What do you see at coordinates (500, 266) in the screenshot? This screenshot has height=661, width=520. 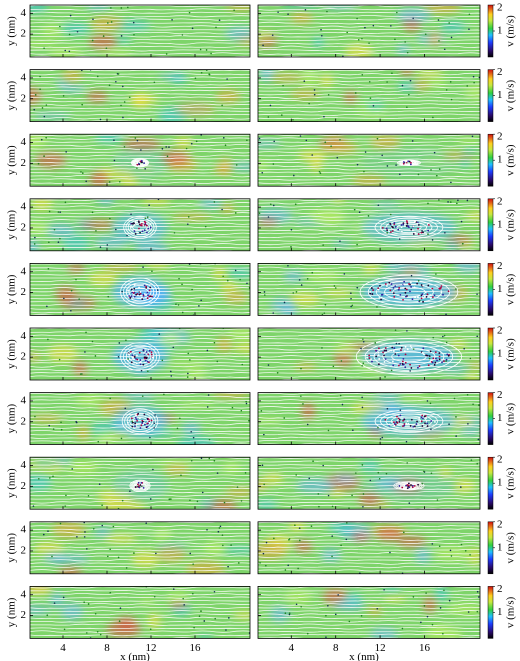 I see `colorbar-tick-label: 2` at bounding box center [500, 266].